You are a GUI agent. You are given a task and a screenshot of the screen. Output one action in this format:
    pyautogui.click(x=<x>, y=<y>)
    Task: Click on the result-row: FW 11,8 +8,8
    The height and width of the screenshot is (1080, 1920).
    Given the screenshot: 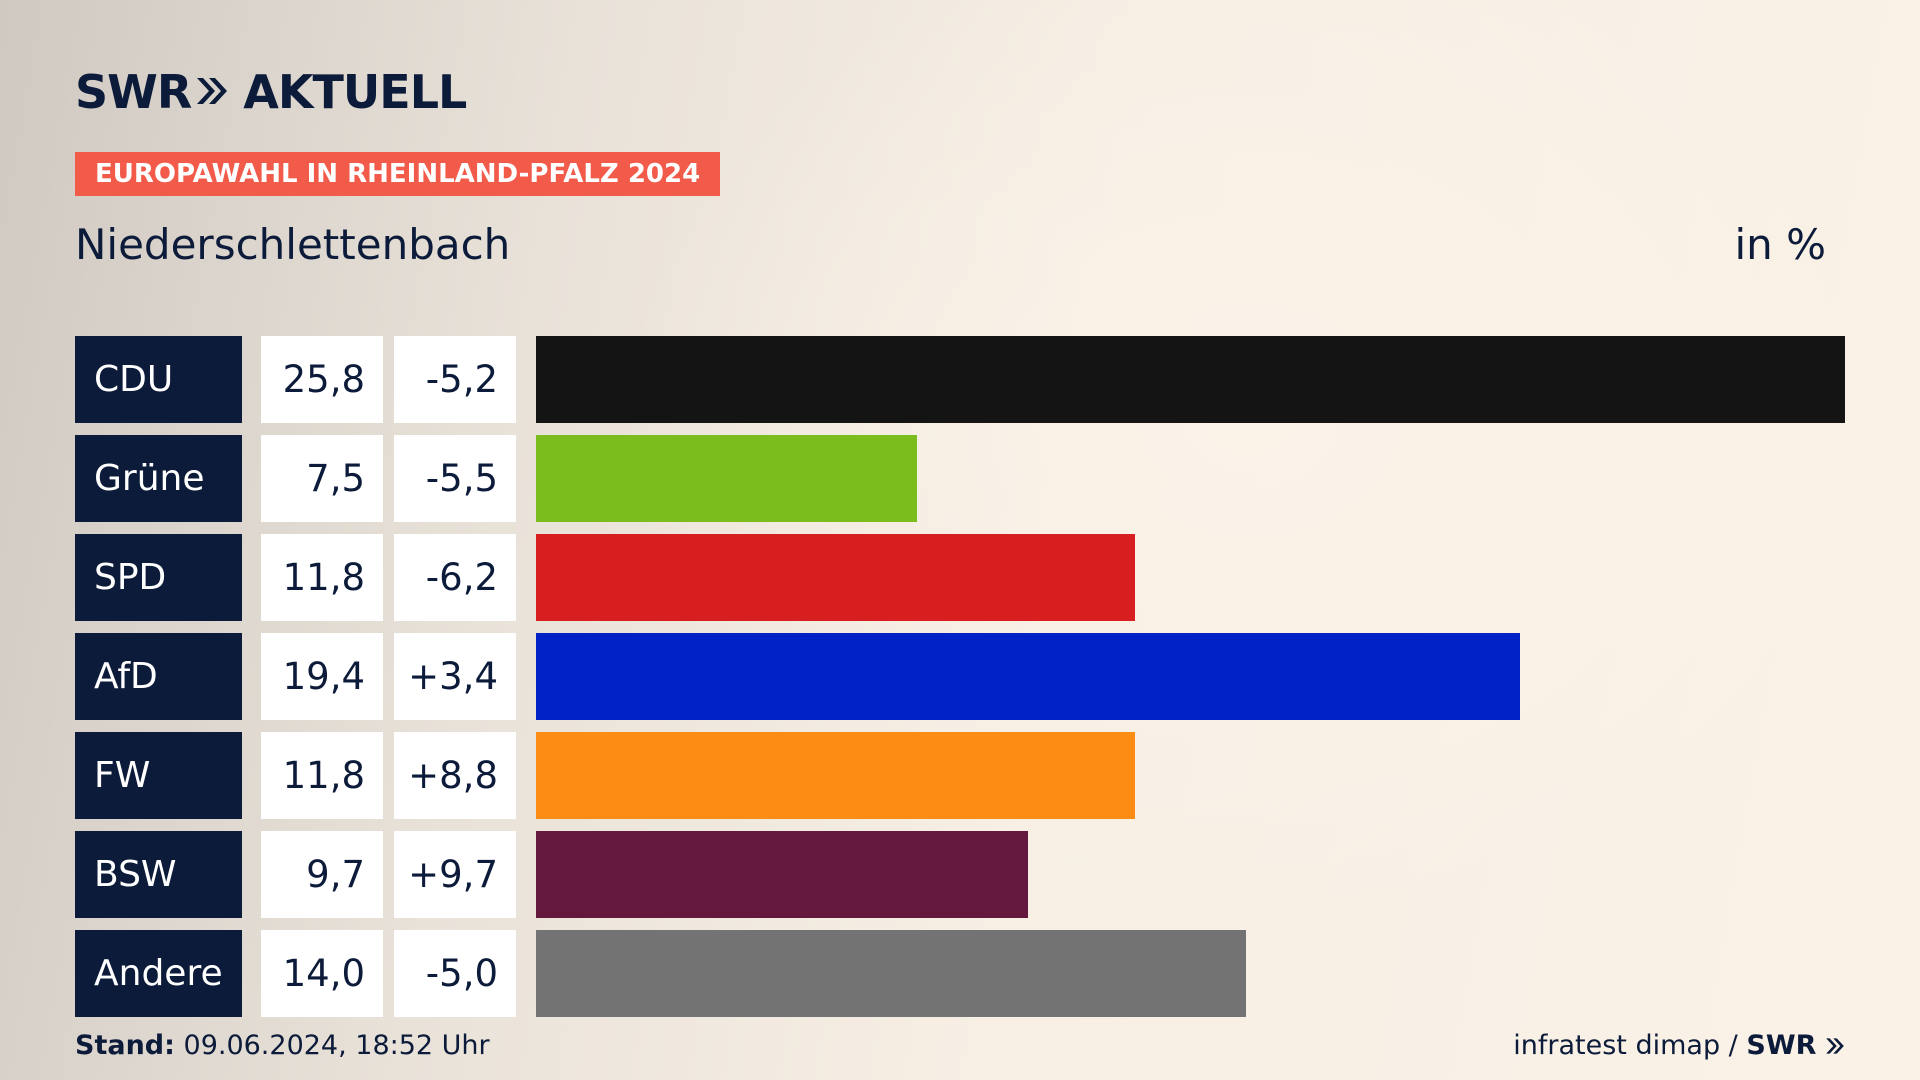 What is the action you would take?
    pyautogui.click(x=960, y=775)
    